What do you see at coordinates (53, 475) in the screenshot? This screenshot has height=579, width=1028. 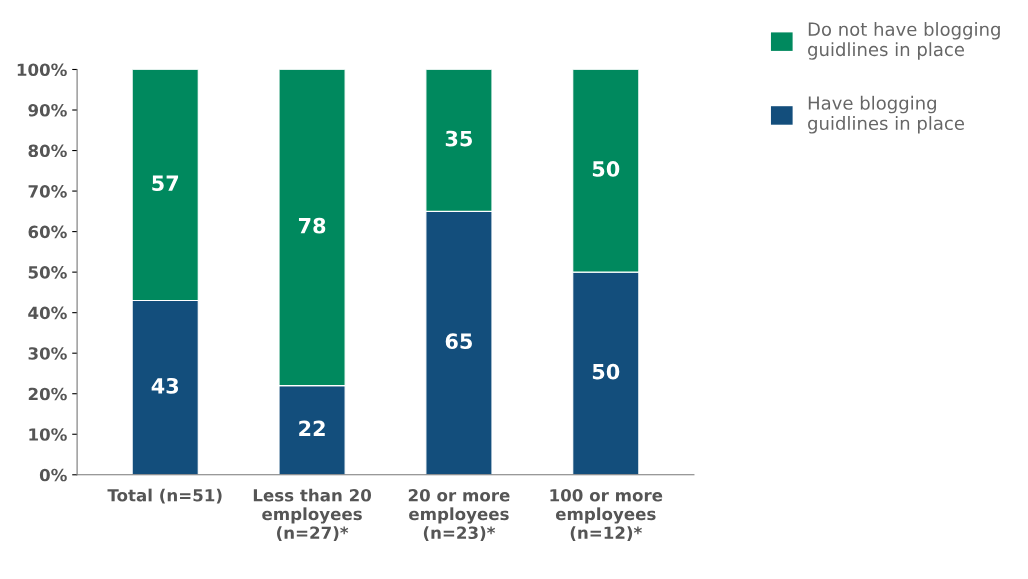 I see `y-tick-label: 0%` at bounding box center [53, 475].